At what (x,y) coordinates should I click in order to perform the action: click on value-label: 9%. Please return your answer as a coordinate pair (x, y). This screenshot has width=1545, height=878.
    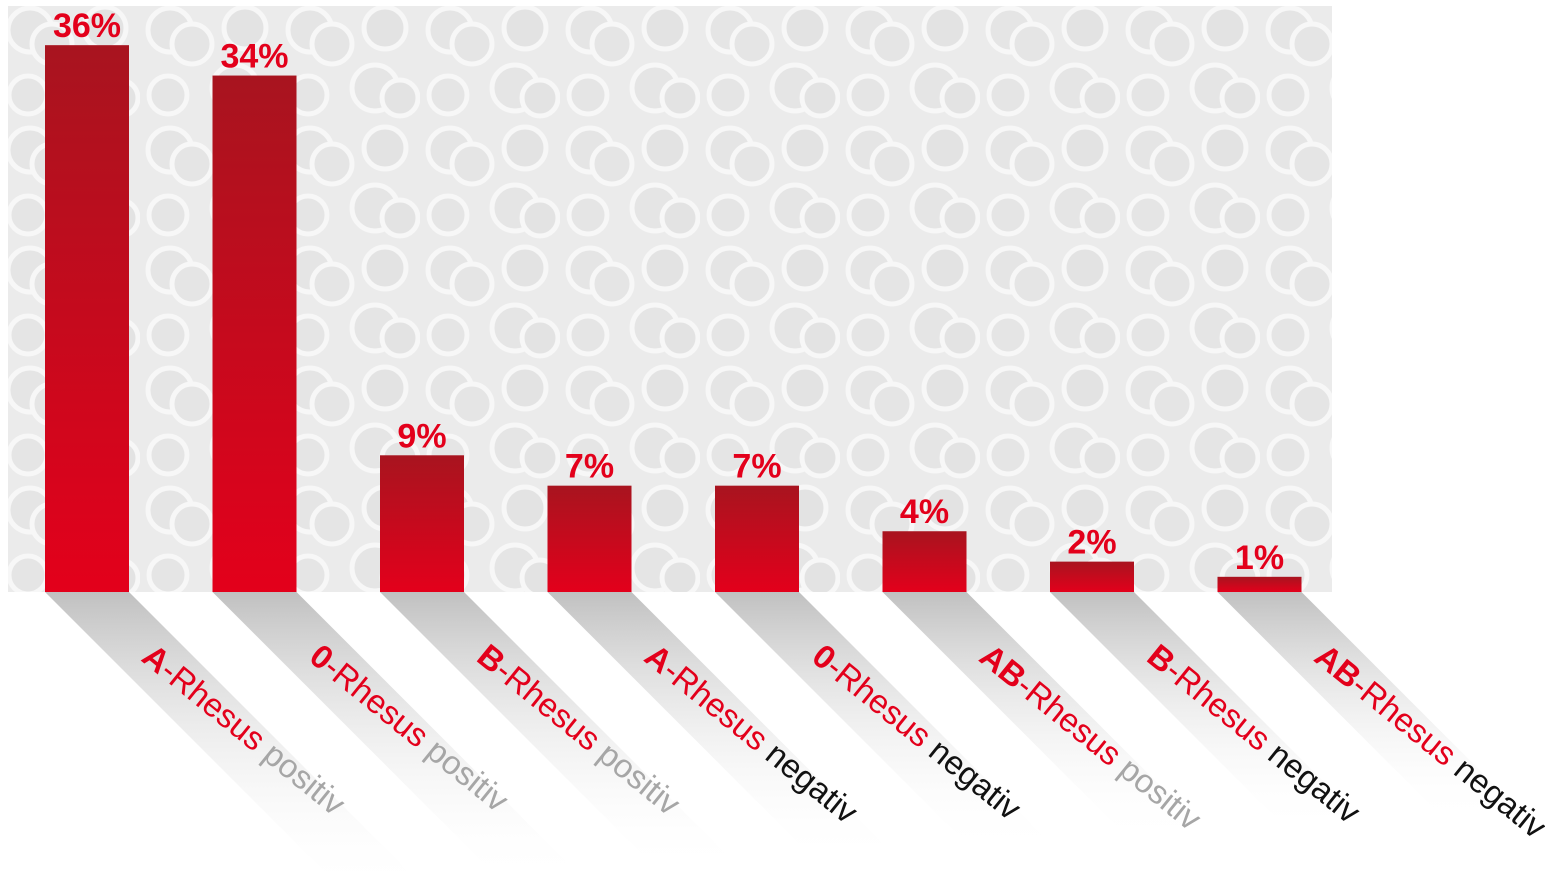
    Looking at the image, I should click on (421, 436).